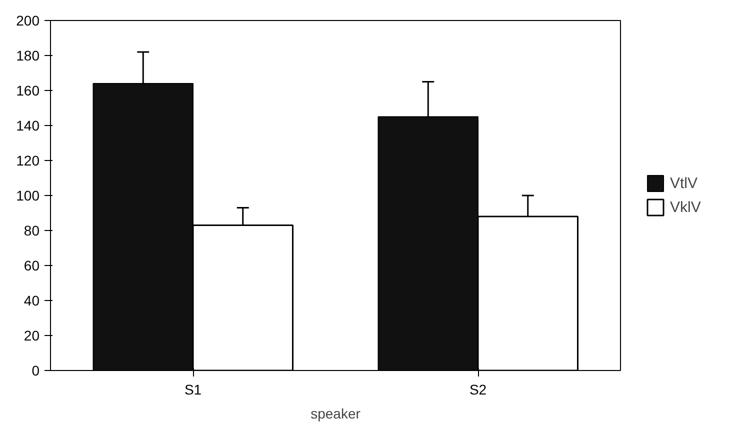 The height and width of the screenshot is (424, 754). Describe the element at coordinates (335, 414) in the screenshot. I see `x-axis-title: speaker` at that location.